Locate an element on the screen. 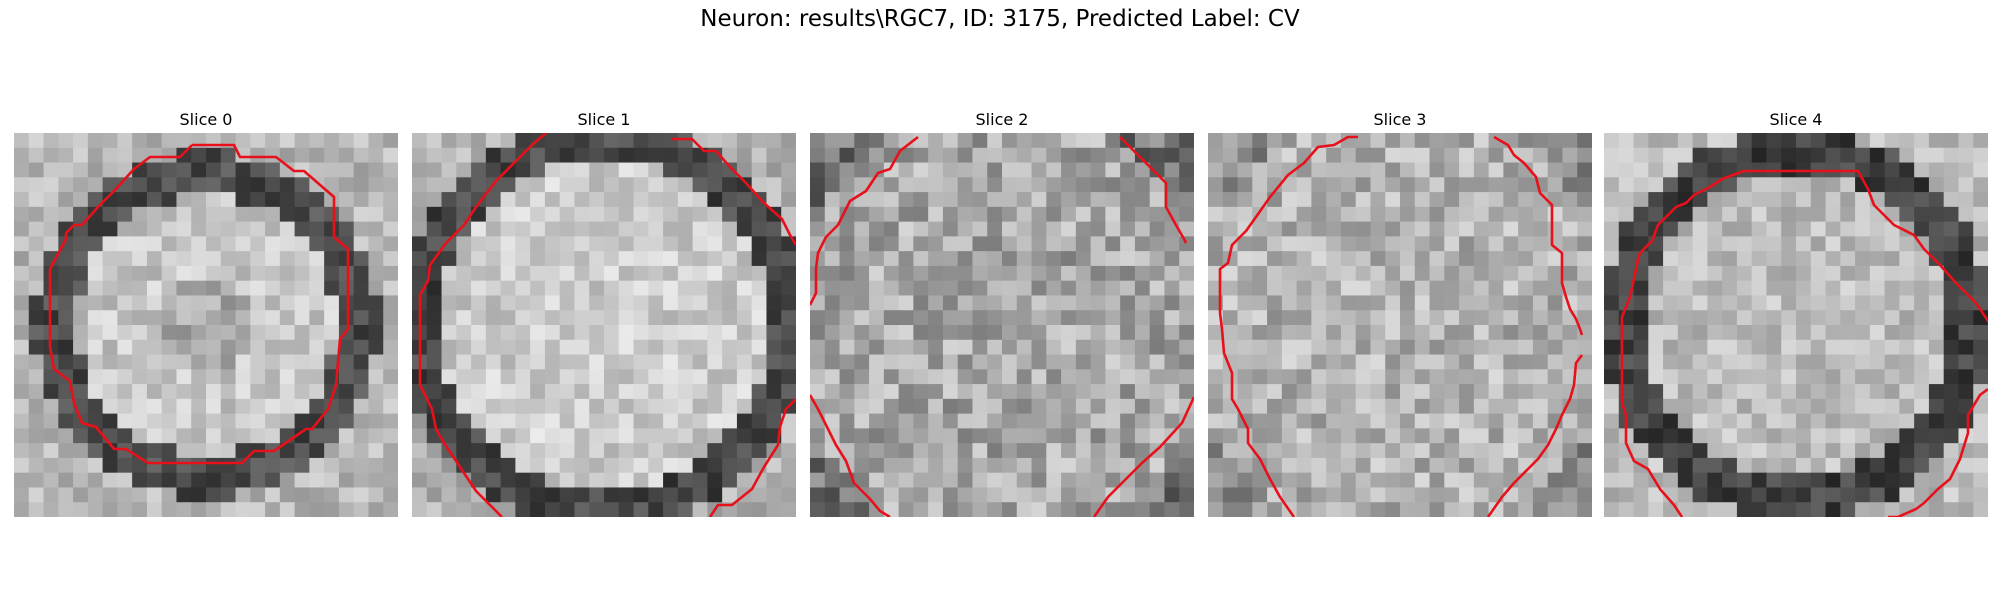 Image resolution: width=2000 pixels, height=600 pixels. slice-title-0: Slice 0 is located at coordinates (206, 119).